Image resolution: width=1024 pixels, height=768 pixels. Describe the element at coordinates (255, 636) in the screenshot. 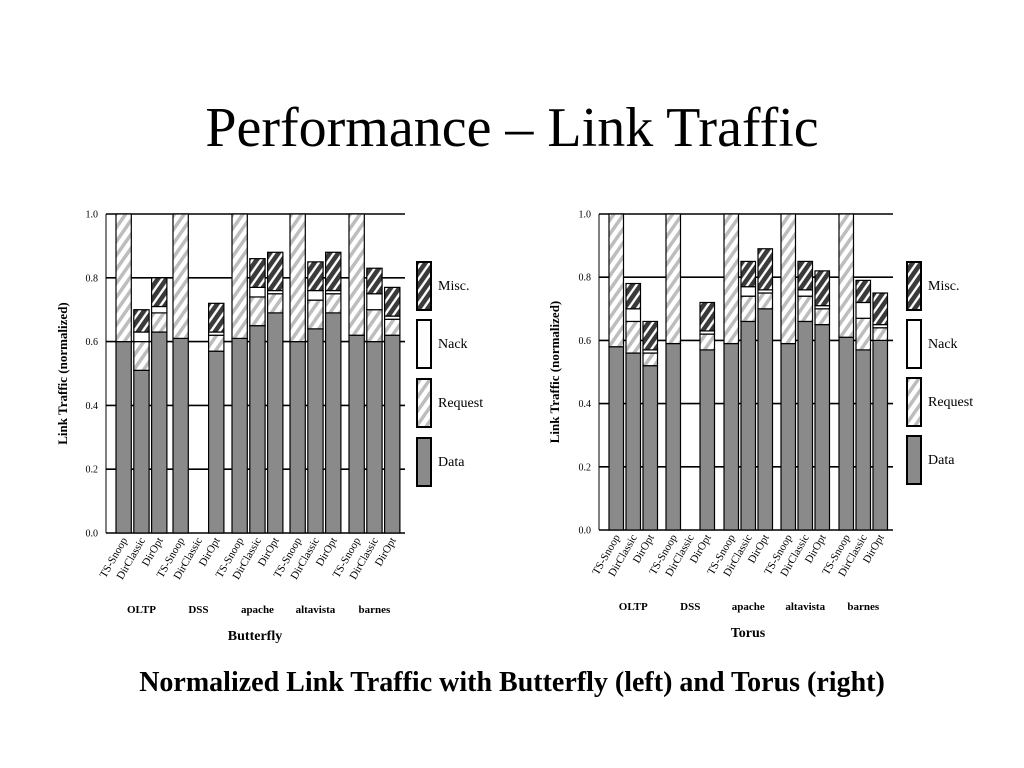

I see `x-axis-title: Butterfly` at that location.